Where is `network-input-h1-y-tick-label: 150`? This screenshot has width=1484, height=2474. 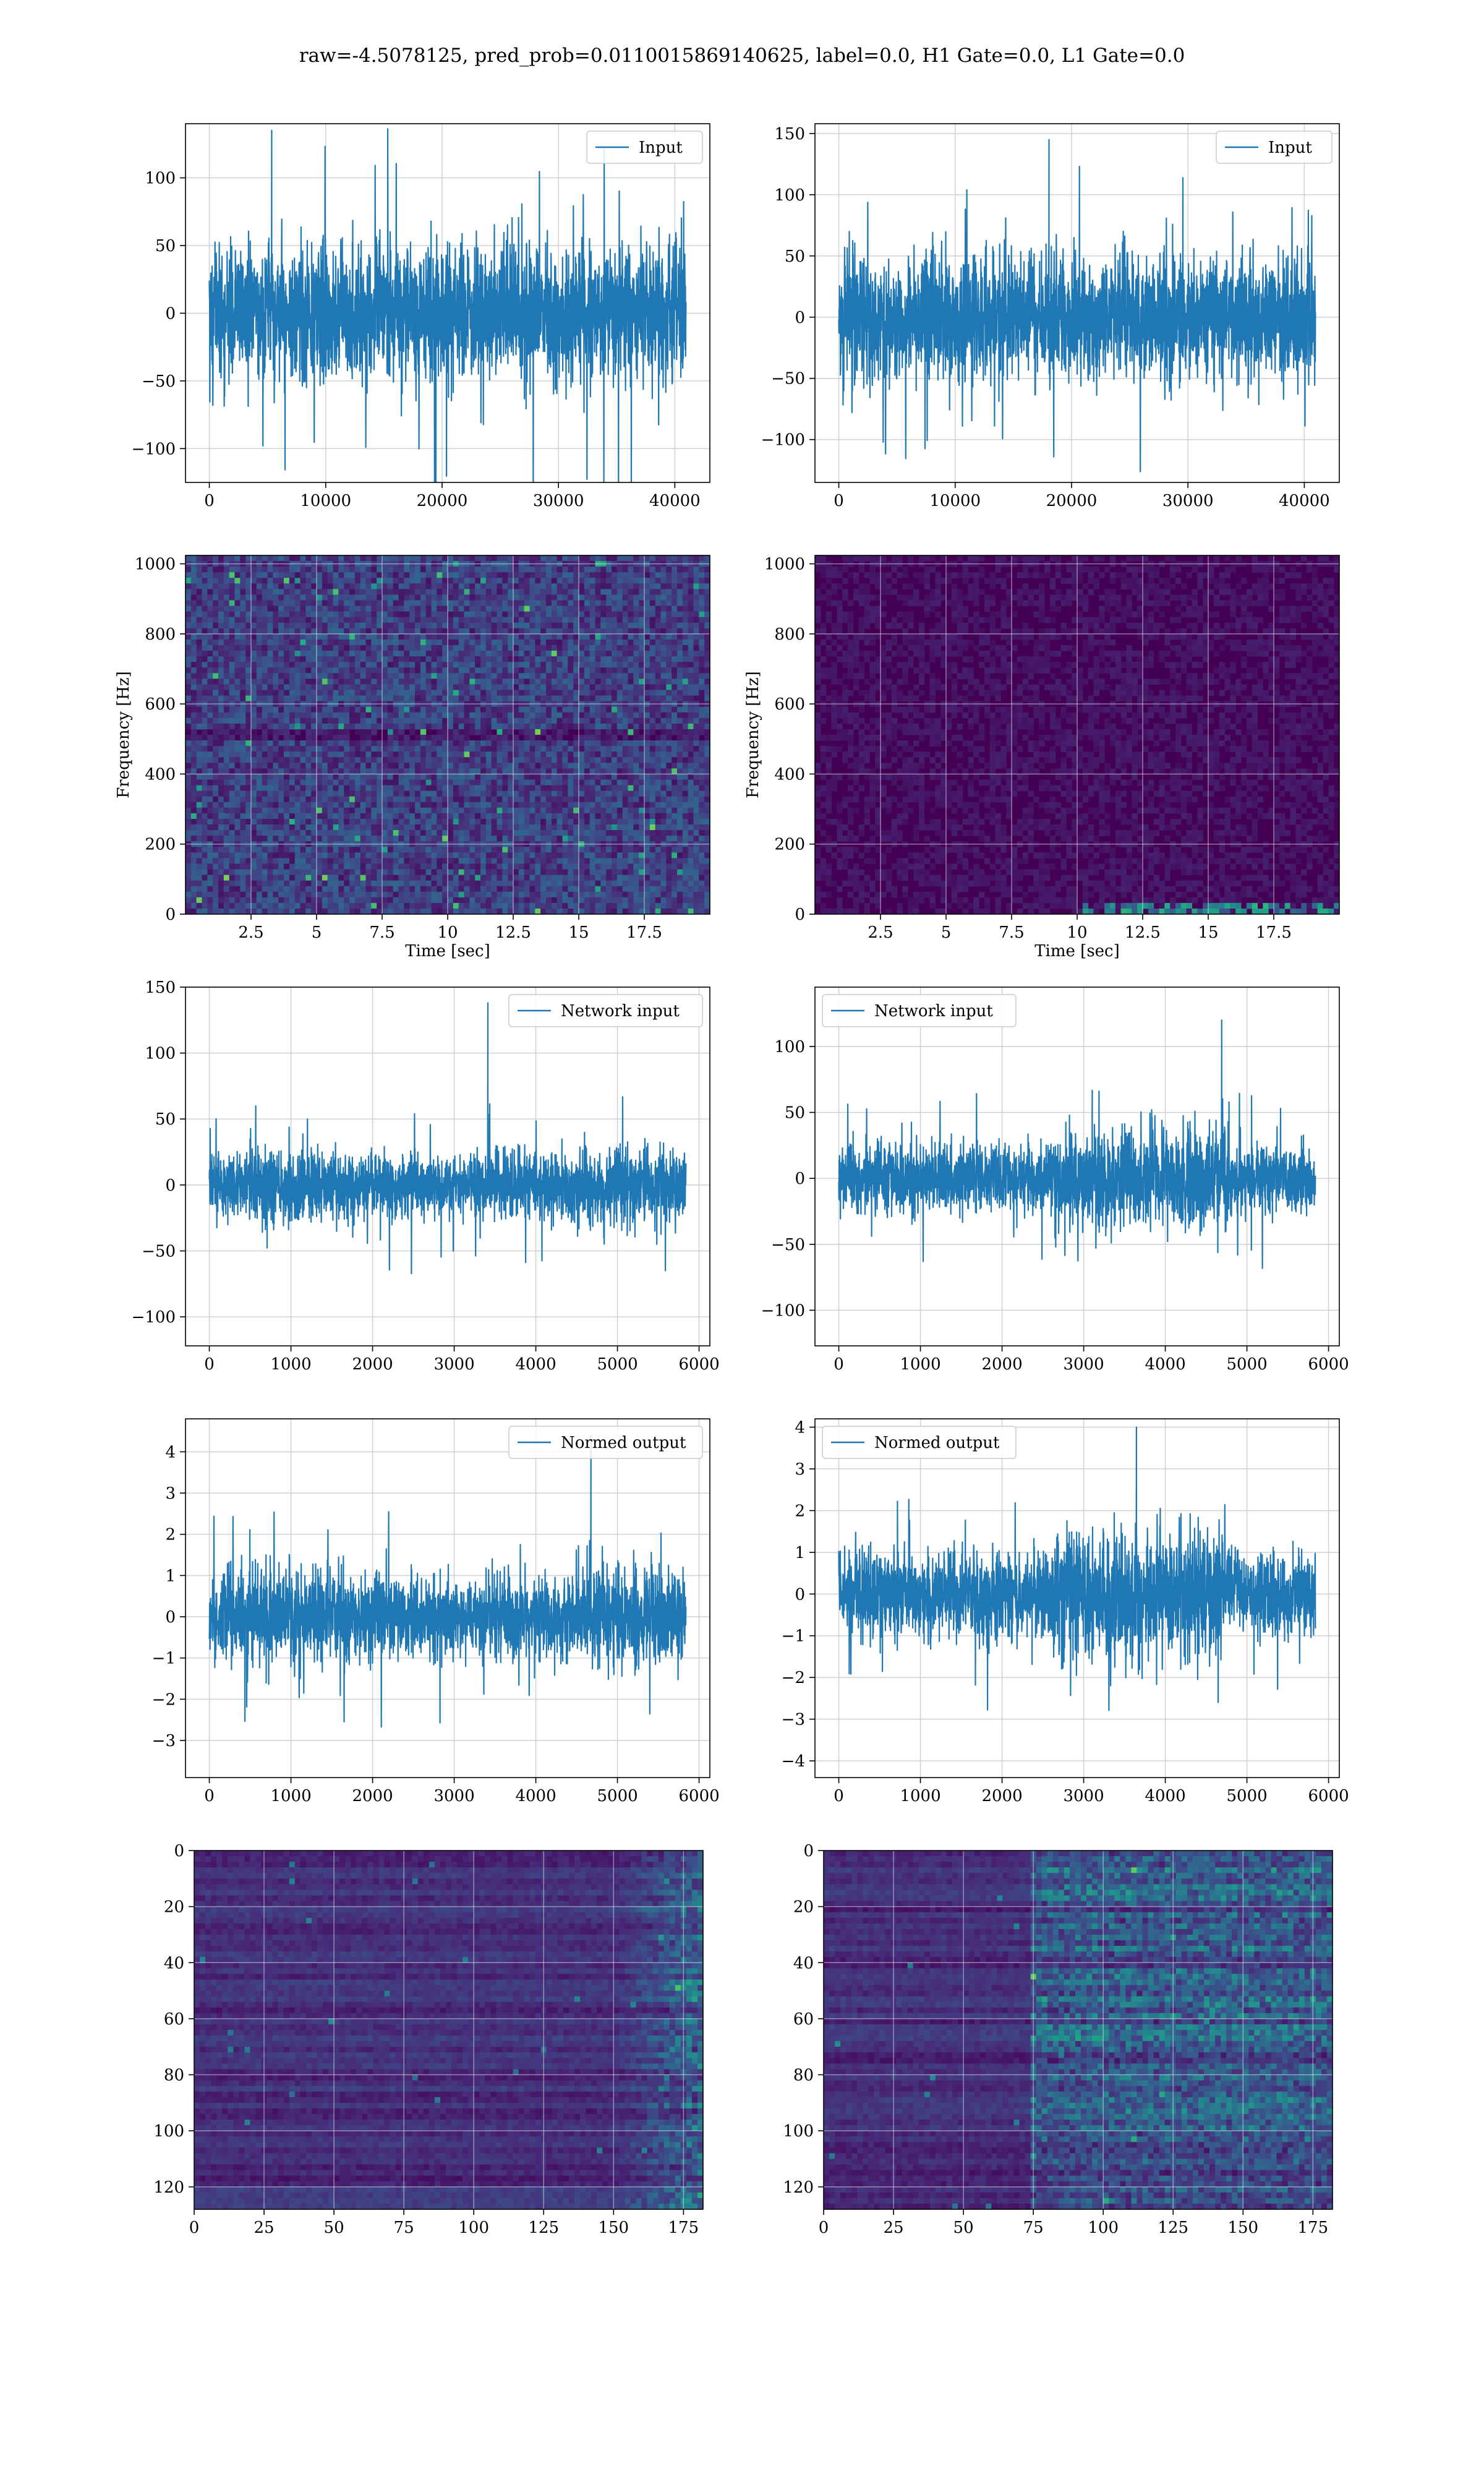 network-input-h1-y-tick-label: 150 is located at coordinates (160, 988).